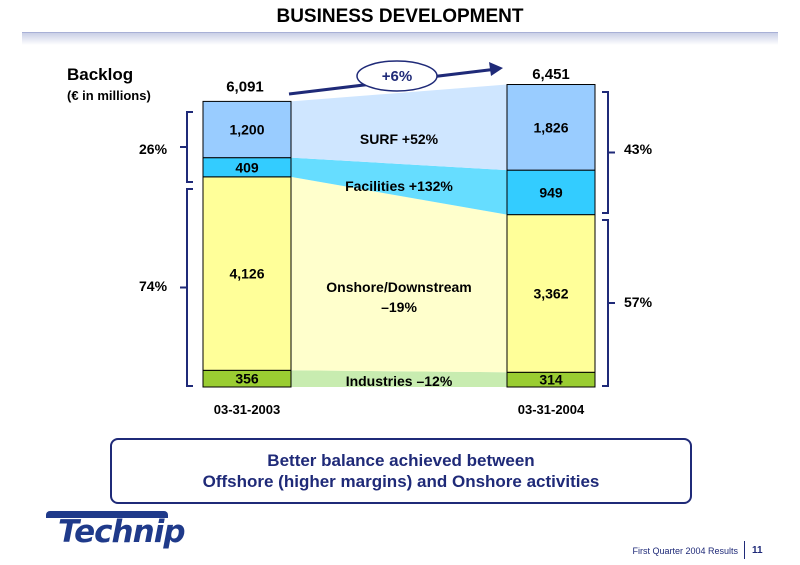 Image resolution: width=800 pixels, height=565 pixels. I want to click on share-label: 74%, so click(153, 286).